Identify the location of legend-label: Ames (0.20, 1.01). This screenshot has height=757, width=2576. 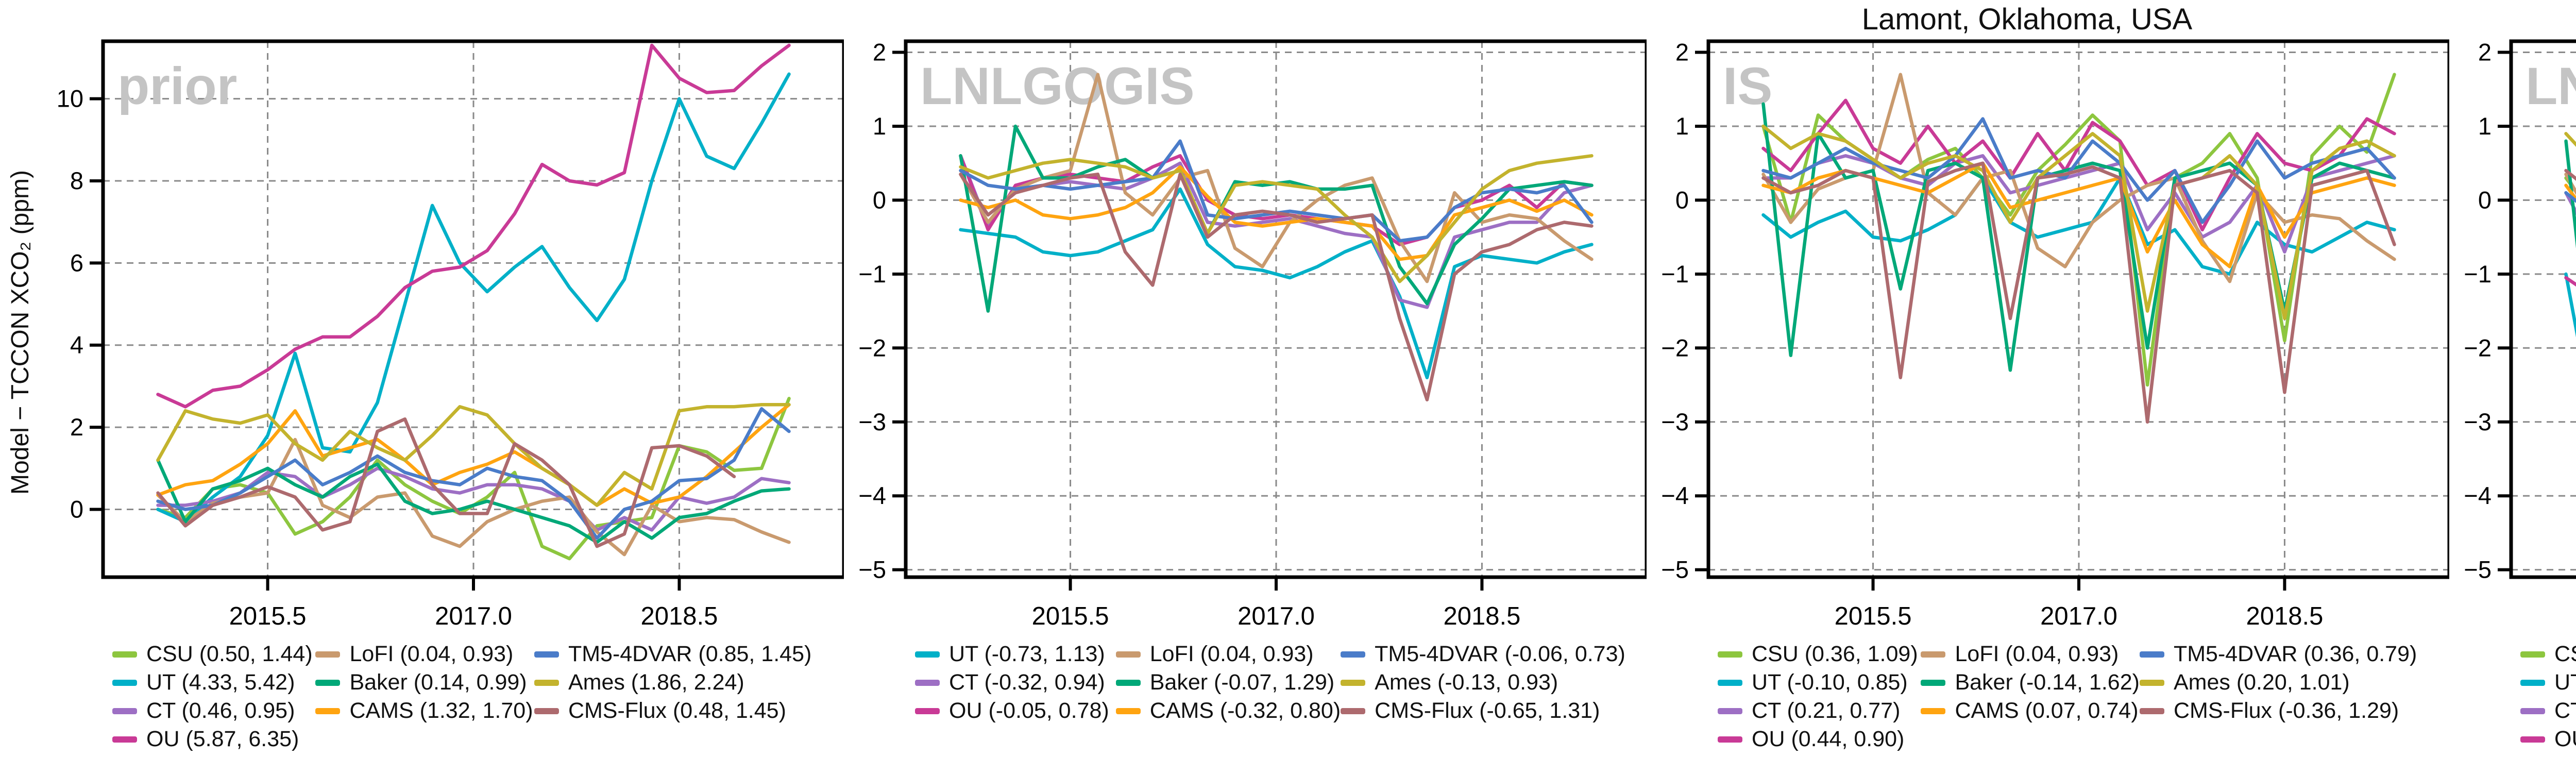
(2261, 682).